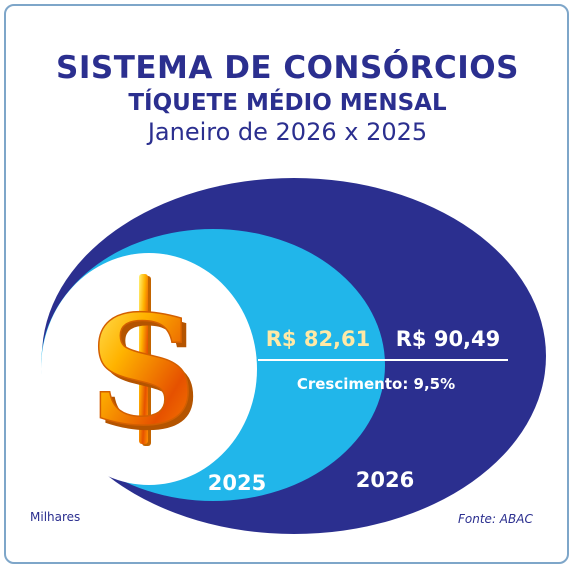  What do you see at coordinates (495, 519) in the screenshot?
I see `source-note: Fonte: ABAC` at bounding box center [495, 519].